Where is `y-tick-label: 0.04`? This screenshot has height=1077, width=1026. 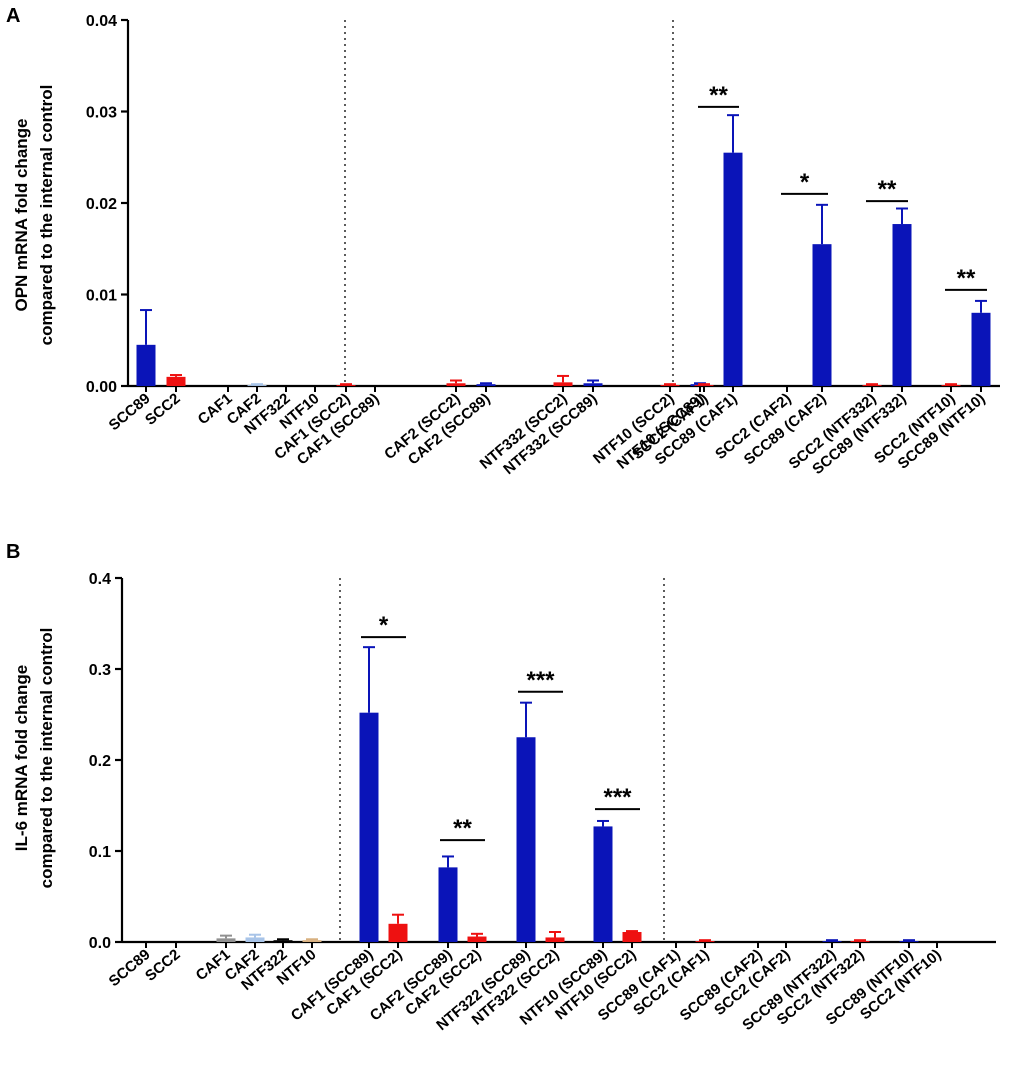 y-tick-label: 0.04 is located at coordinates (101, 21).